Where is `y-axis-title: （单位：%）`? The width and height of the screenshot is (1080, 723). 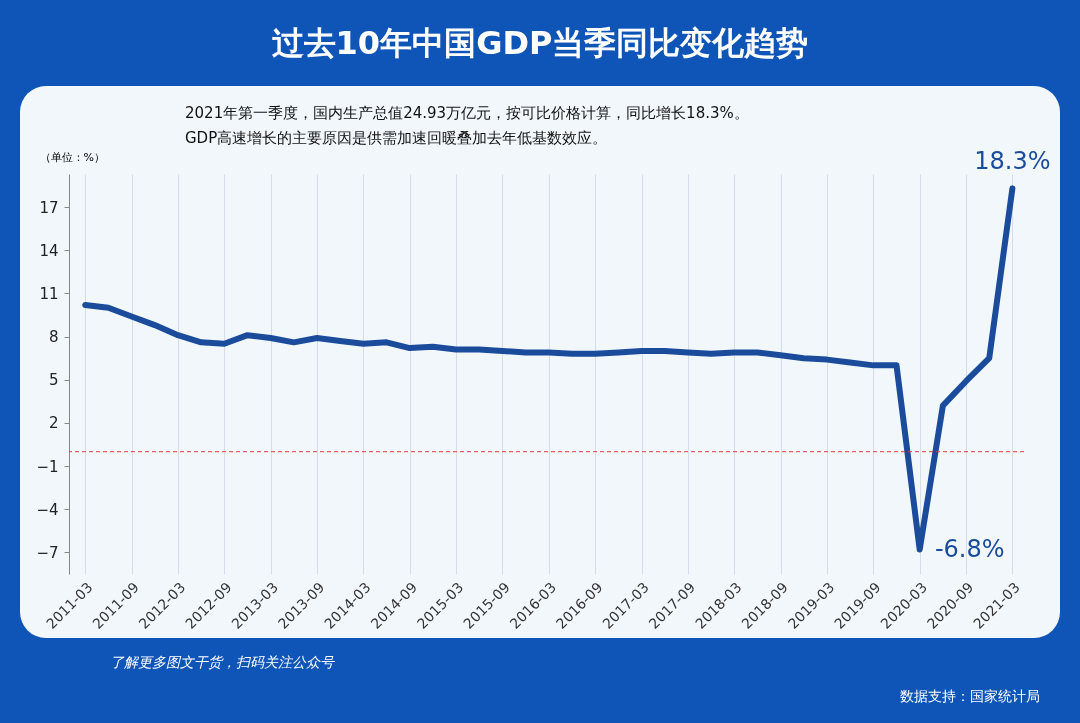 y-axis-title: （单位：%） is located at coordinates (72, 157).